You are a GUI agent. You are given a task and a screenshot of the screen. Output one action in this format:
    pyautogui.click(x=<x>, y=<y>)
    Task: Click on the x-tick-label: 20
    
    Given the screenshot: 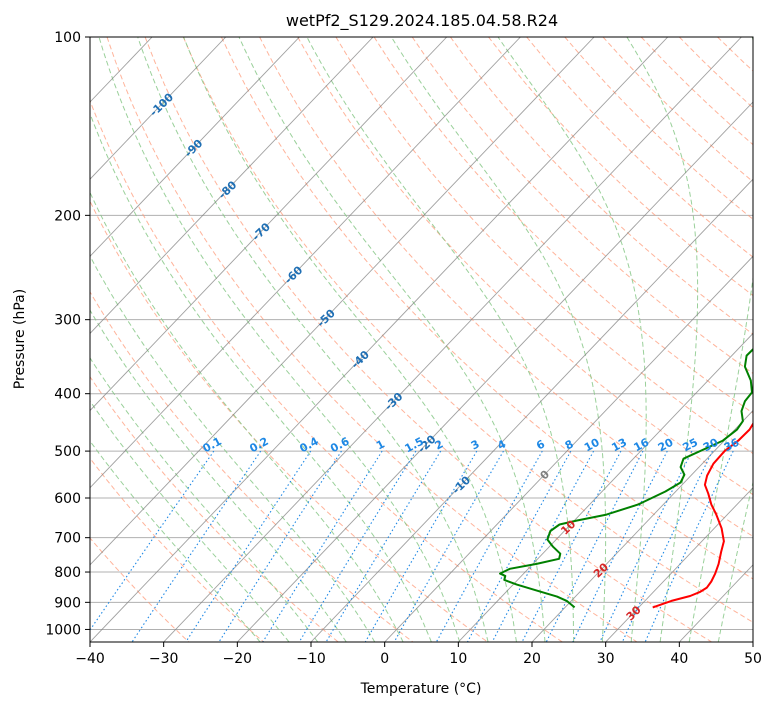 What is the action you would take?
    pyautogui.click(x=532, y=659)
    